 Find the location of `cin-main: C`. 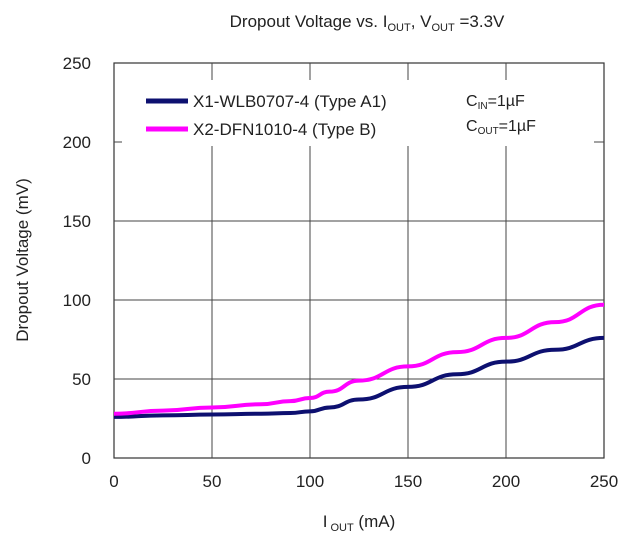

cin-main: C is located at coordinates (472, 101).